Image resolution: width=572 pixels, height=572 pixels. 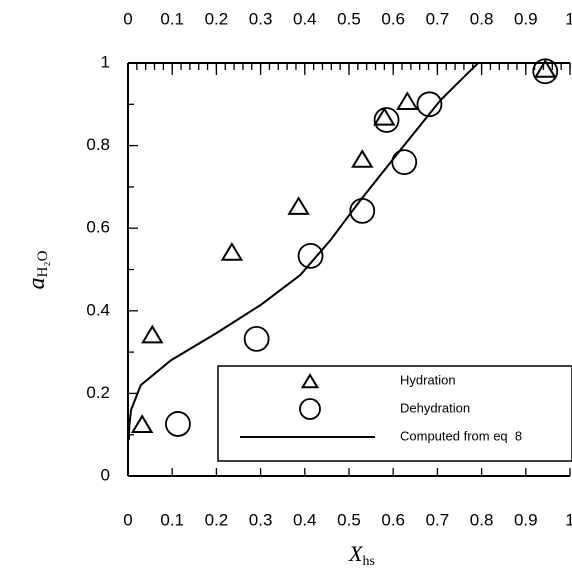 I want to click on x-tick-label: 0, so click(x=127, y=519).